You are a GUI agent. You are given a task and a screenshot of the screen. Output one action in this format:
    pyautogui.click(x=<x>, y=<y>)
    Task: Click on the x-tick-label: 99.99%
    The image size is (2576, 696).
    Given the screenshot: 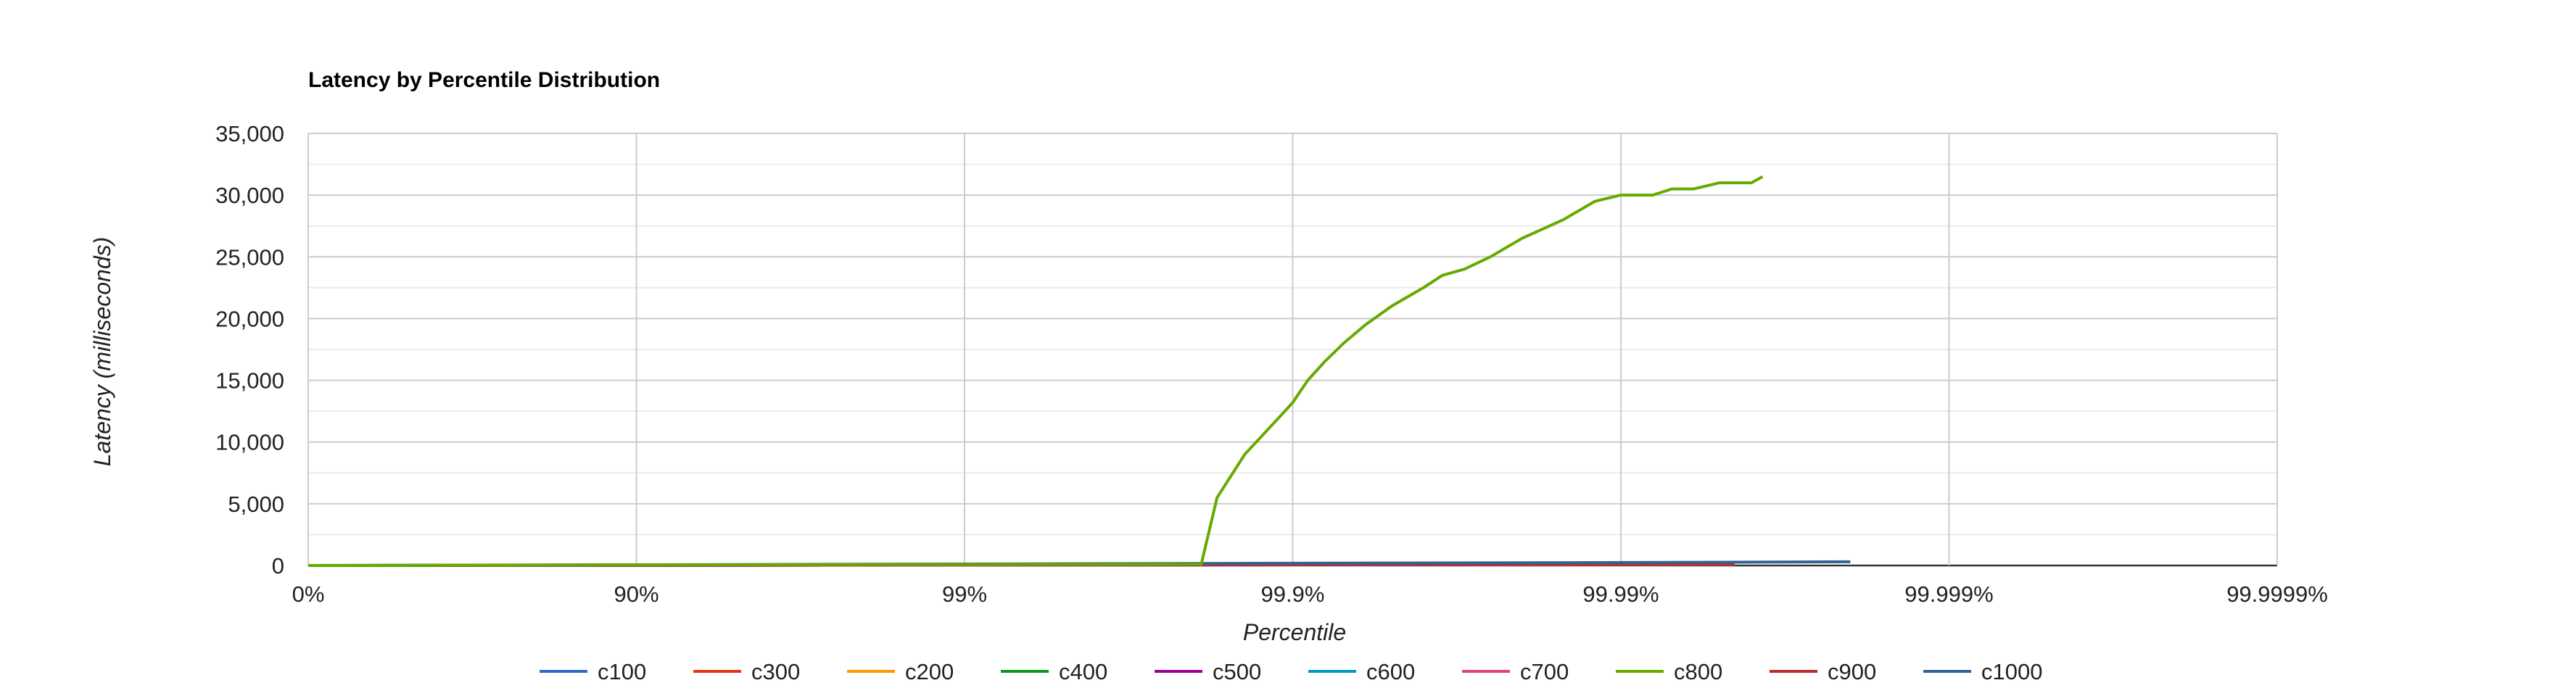 What is the action you would take?
    pyautogui.click(x=1620, y=594)
    